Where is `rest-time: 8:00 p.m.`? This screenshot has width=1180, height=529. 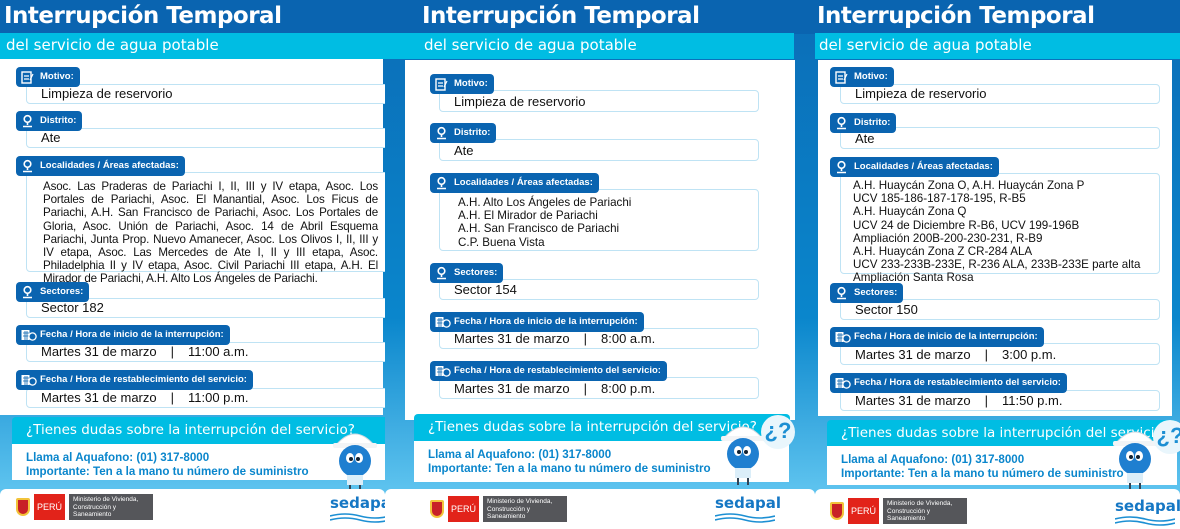 rest-time: 8:00 p.m. is located at coordinates (628, 388).